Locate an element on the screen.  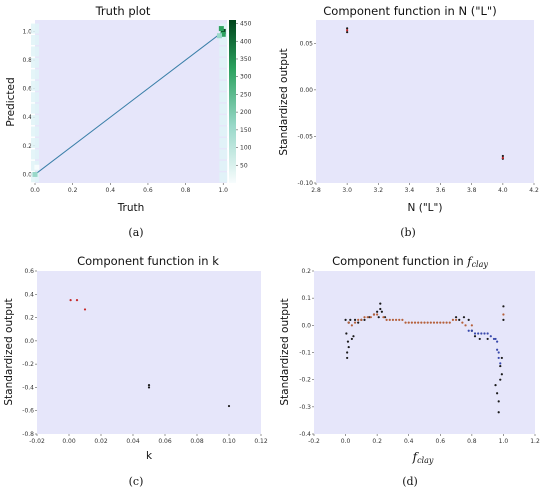
panel-a-marks: 0.0 0.2 0.4 0.6 0.8 1.0 0.0 0.2 0.4 0.6 0.8 1.0 is located at coordinates (125, 108).